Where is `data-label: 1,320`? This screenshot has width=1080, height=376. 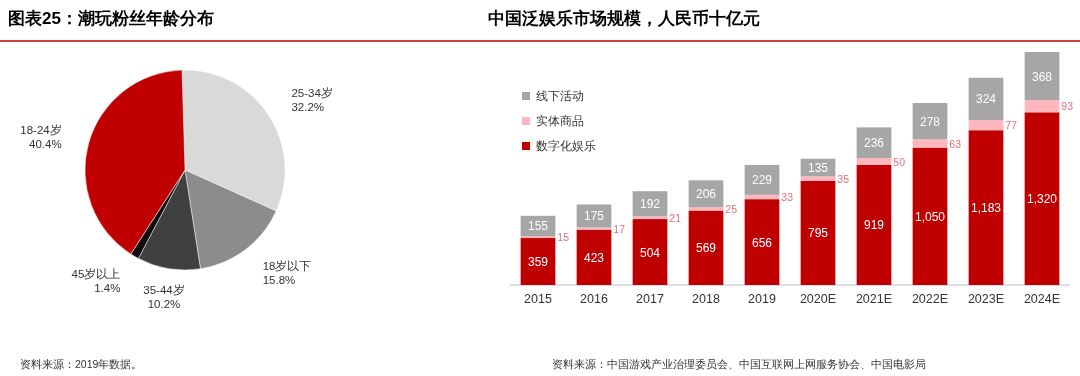 data-label: 1,320 is located at coordinates (1042, 199).